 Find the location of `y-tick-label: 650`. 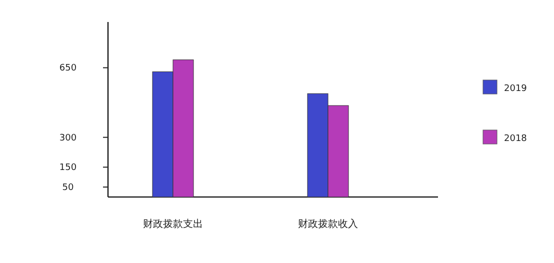

y-tick-label: 650 is located at coordinates (68, 69).